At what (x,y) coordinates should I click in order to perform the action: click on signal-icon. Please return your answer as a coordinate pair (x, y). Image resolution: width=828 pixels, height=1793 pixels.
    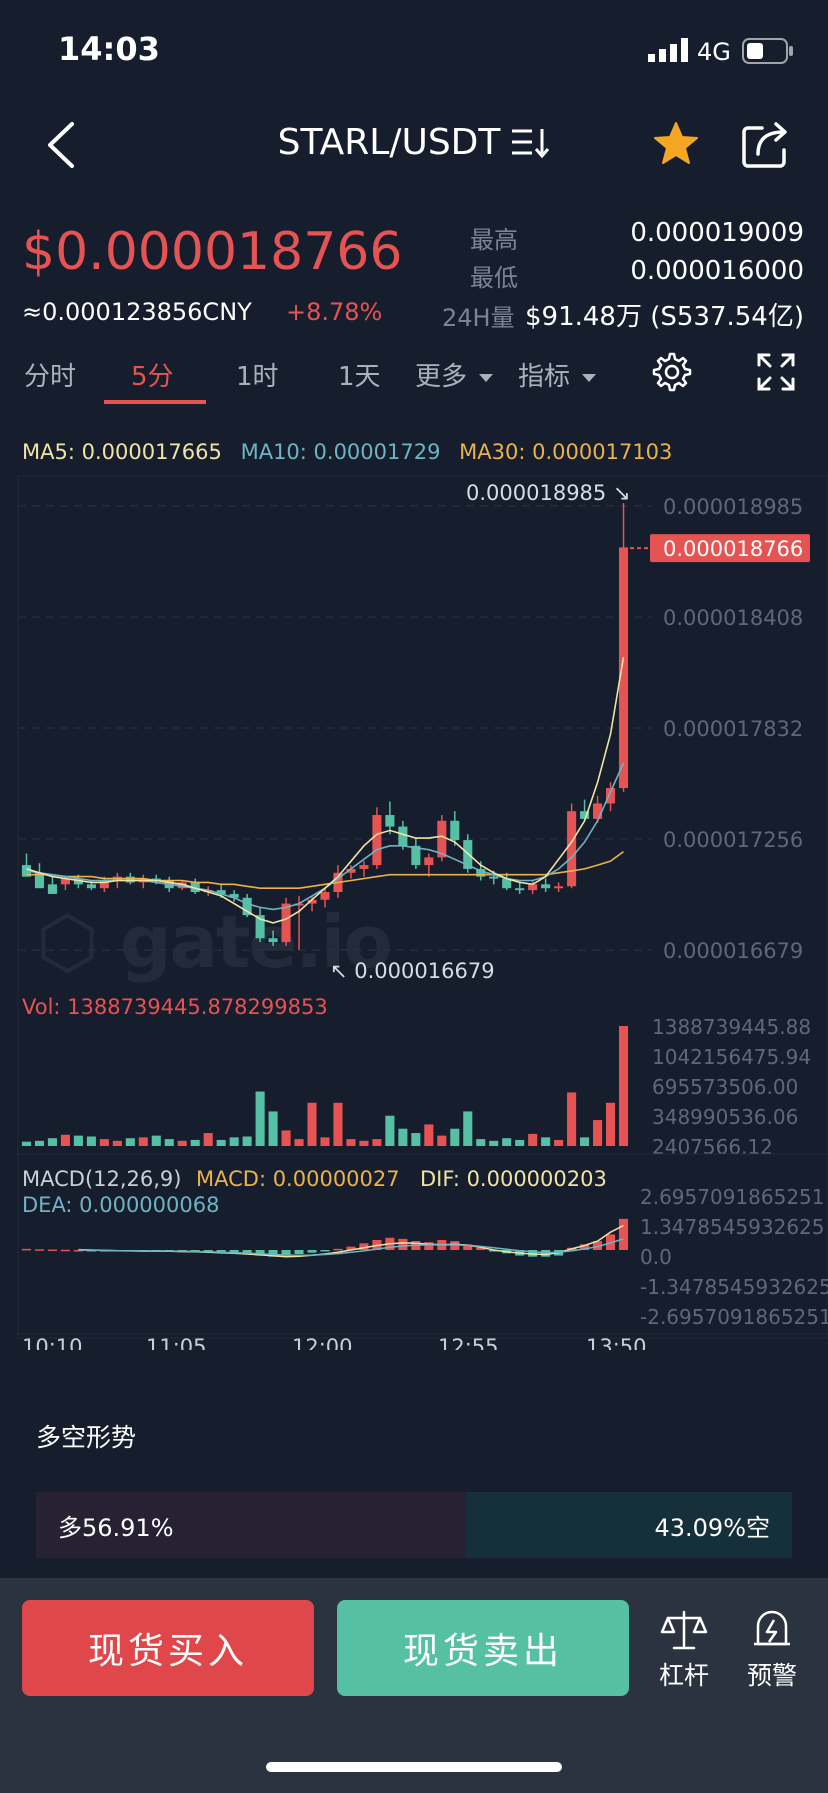
    Looking at the image, I should click on (668, 50).